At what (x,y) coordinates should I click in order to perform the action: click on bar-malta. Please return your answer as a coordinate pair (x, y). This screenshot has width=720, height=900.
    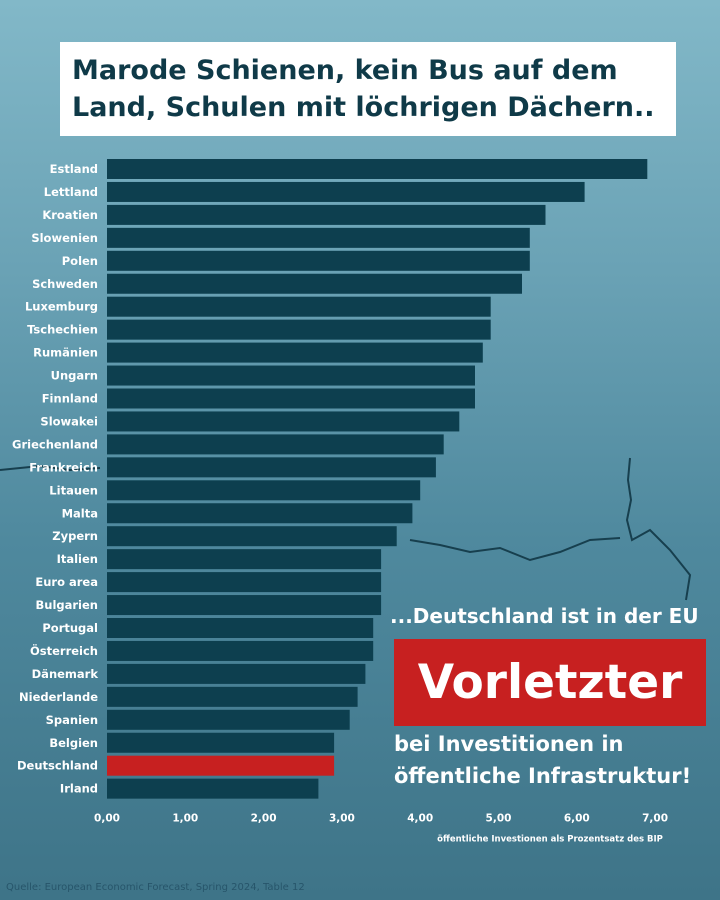
    Looking at the image, I should click on (260, 513).